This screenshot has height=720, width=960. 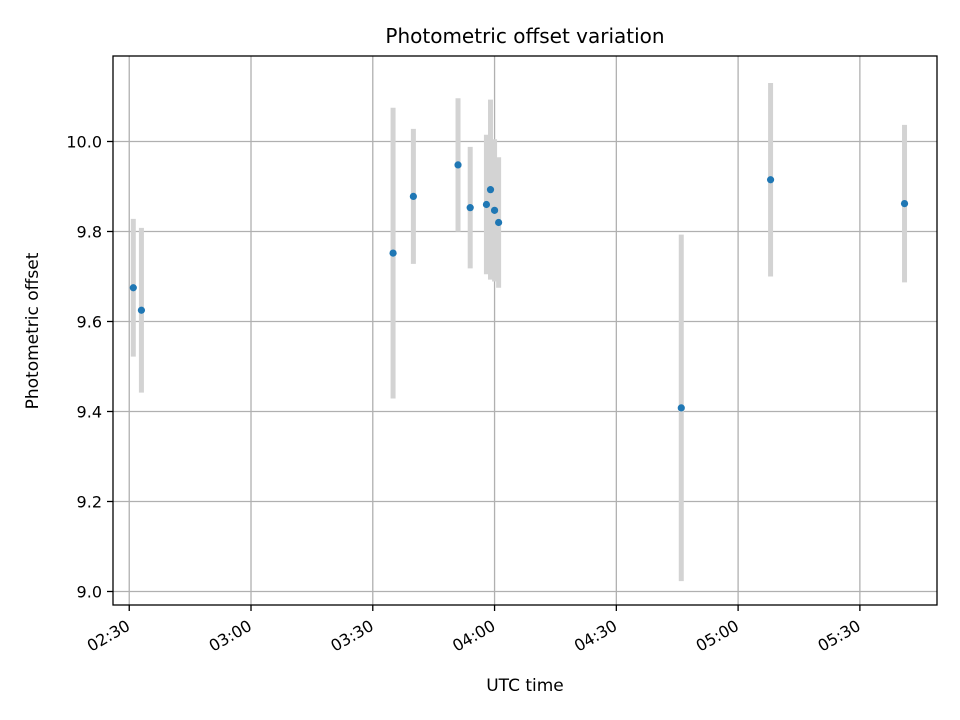 What do you see at coordinates (33, 330) in the screenshot?
I see `y-axis-label: Photometric offset` at bounding box center [33, 330].